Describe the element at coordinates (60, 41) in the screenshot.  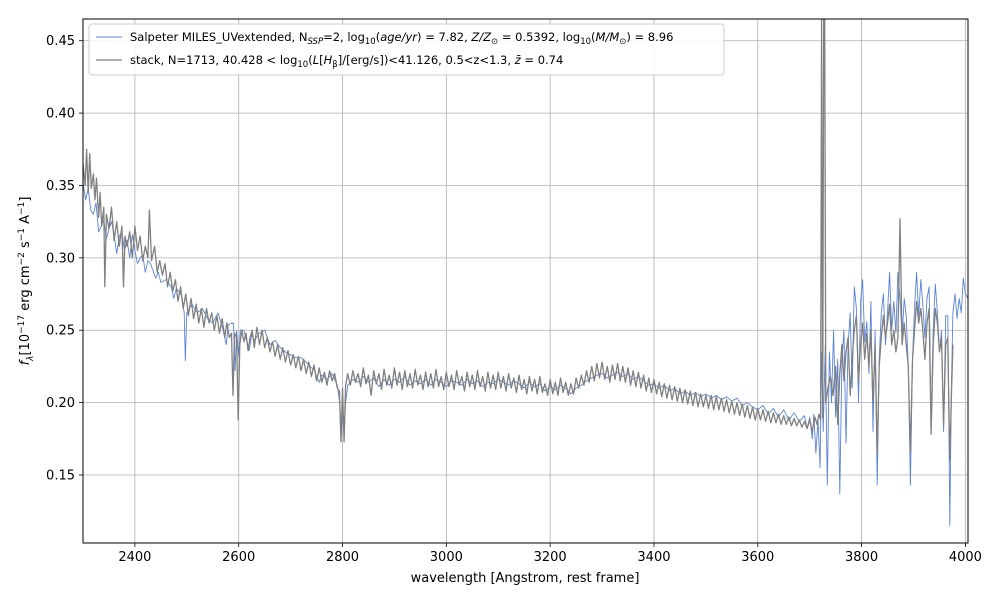
I see `y-tick-label: 0.45` at that location.